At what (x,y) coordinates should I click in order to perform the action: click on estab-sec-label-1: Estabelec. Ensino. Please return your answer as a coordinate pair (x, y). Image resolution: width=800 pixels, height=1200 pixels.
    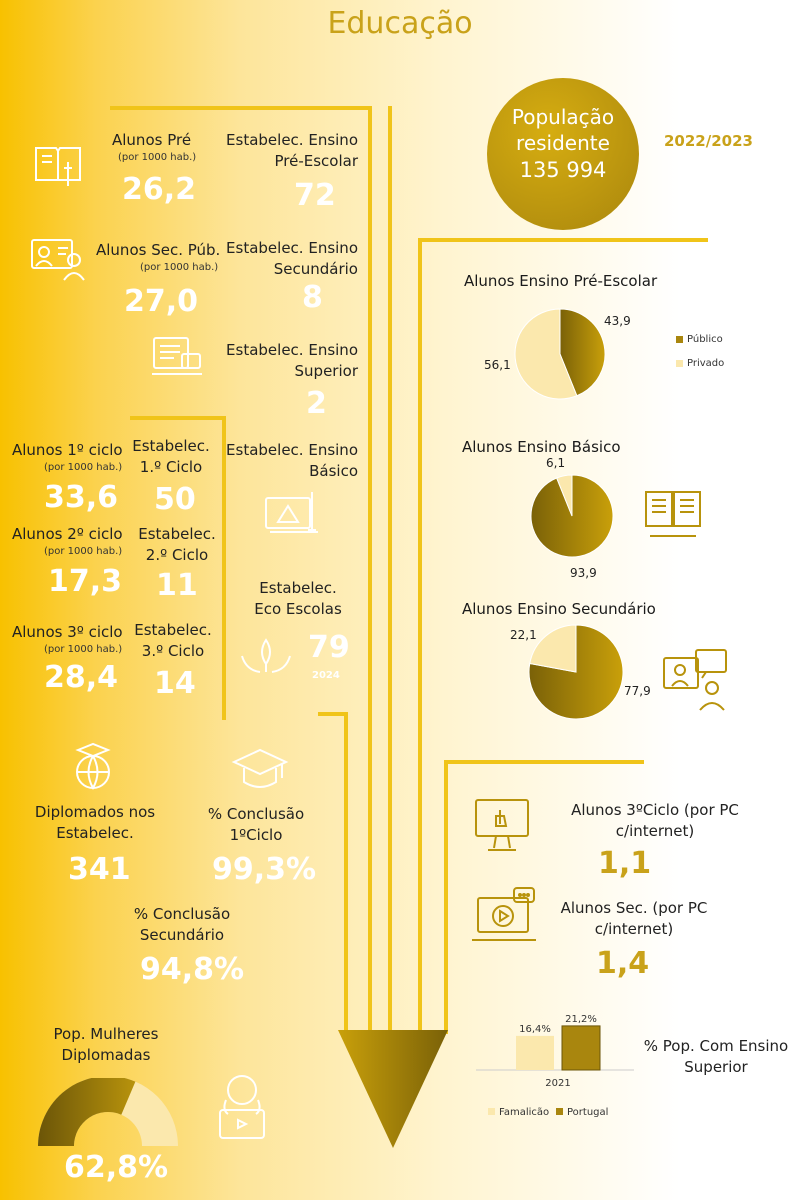
    Looking at the image, I should click on (292, 248).